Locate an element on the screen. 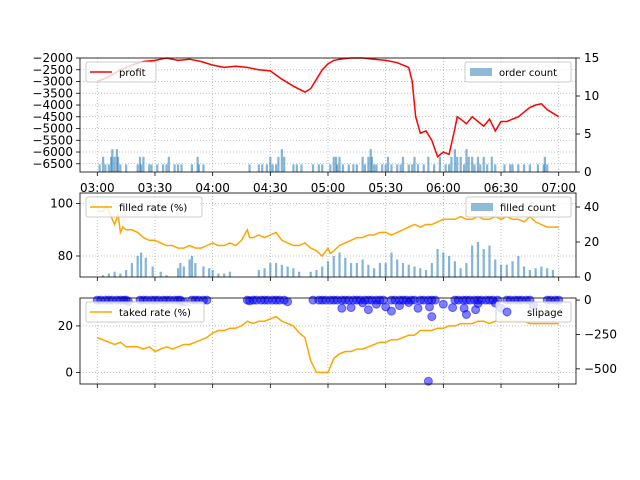  x-tick-label: 05:30 is located at coordinates (385, 188).